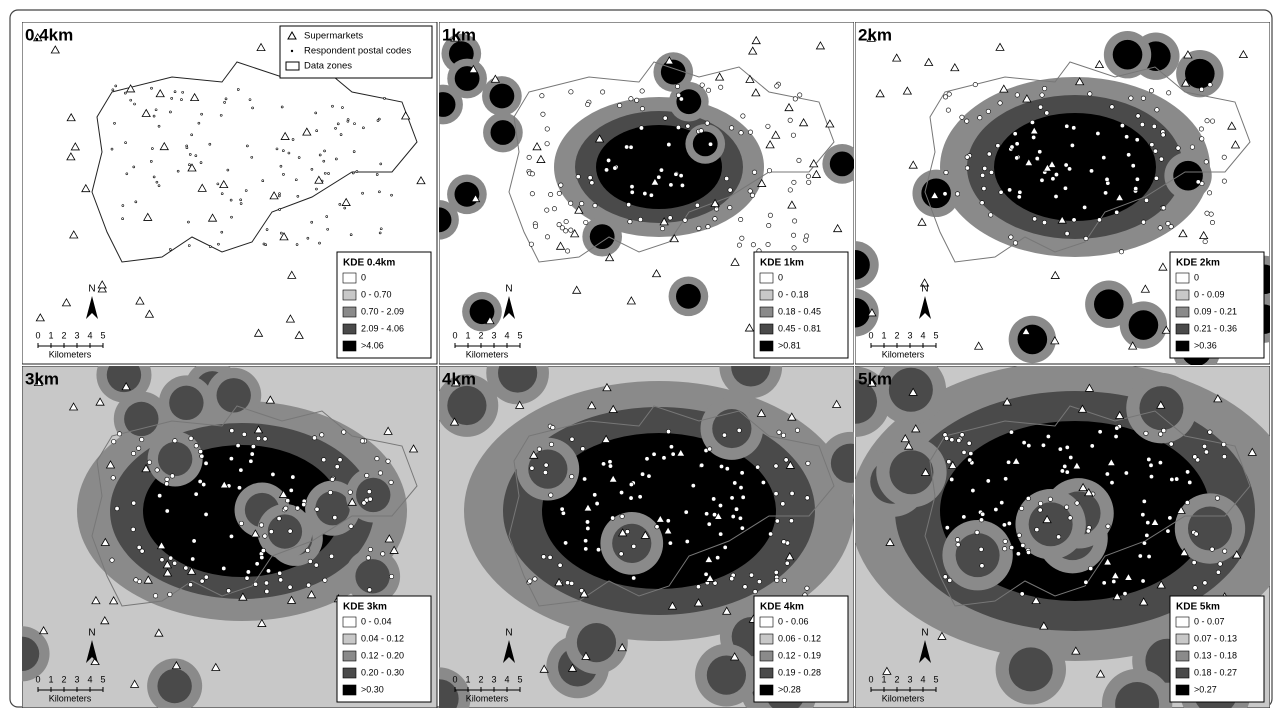 Image resolution: width=1280 pixels, height=708 pixels. What do you see at coordinates (254, 162) in the screenshot?
I see `data-zones-boundary` at bounding box center [254, 162].